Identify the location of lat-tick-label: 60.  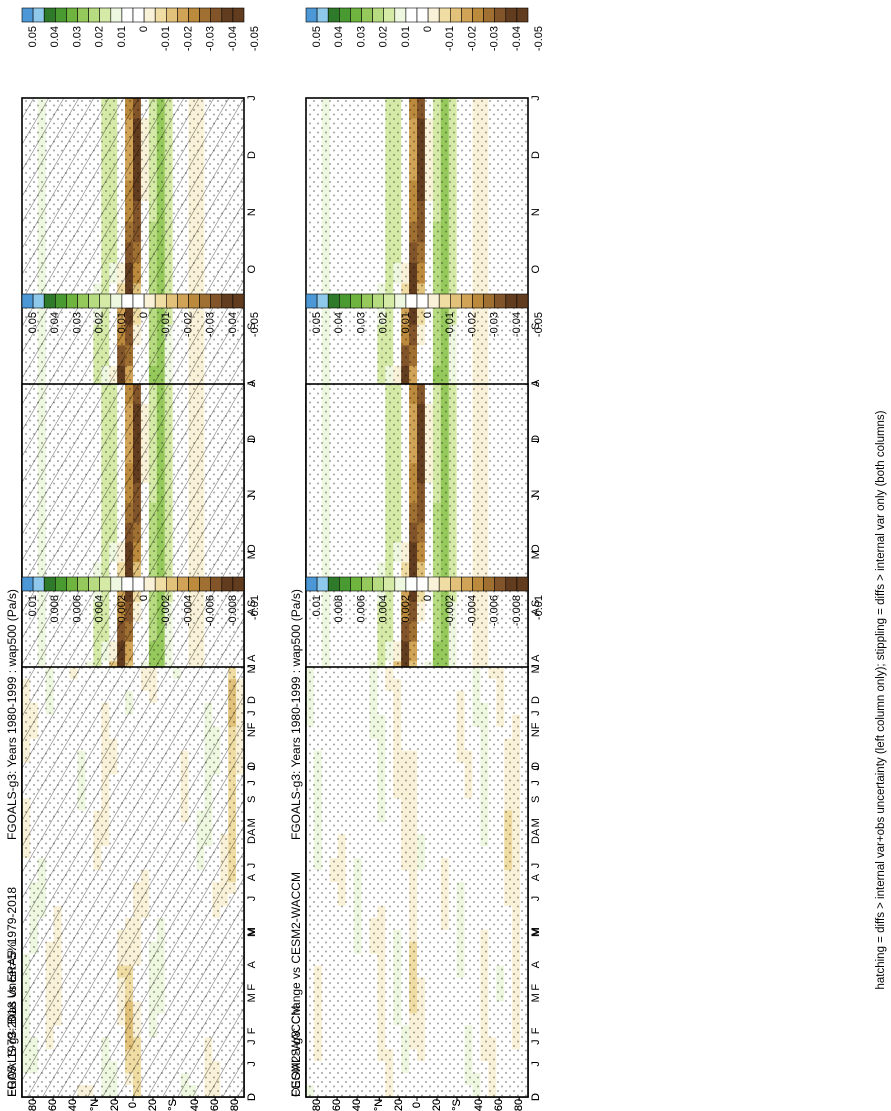
(337, 1105).